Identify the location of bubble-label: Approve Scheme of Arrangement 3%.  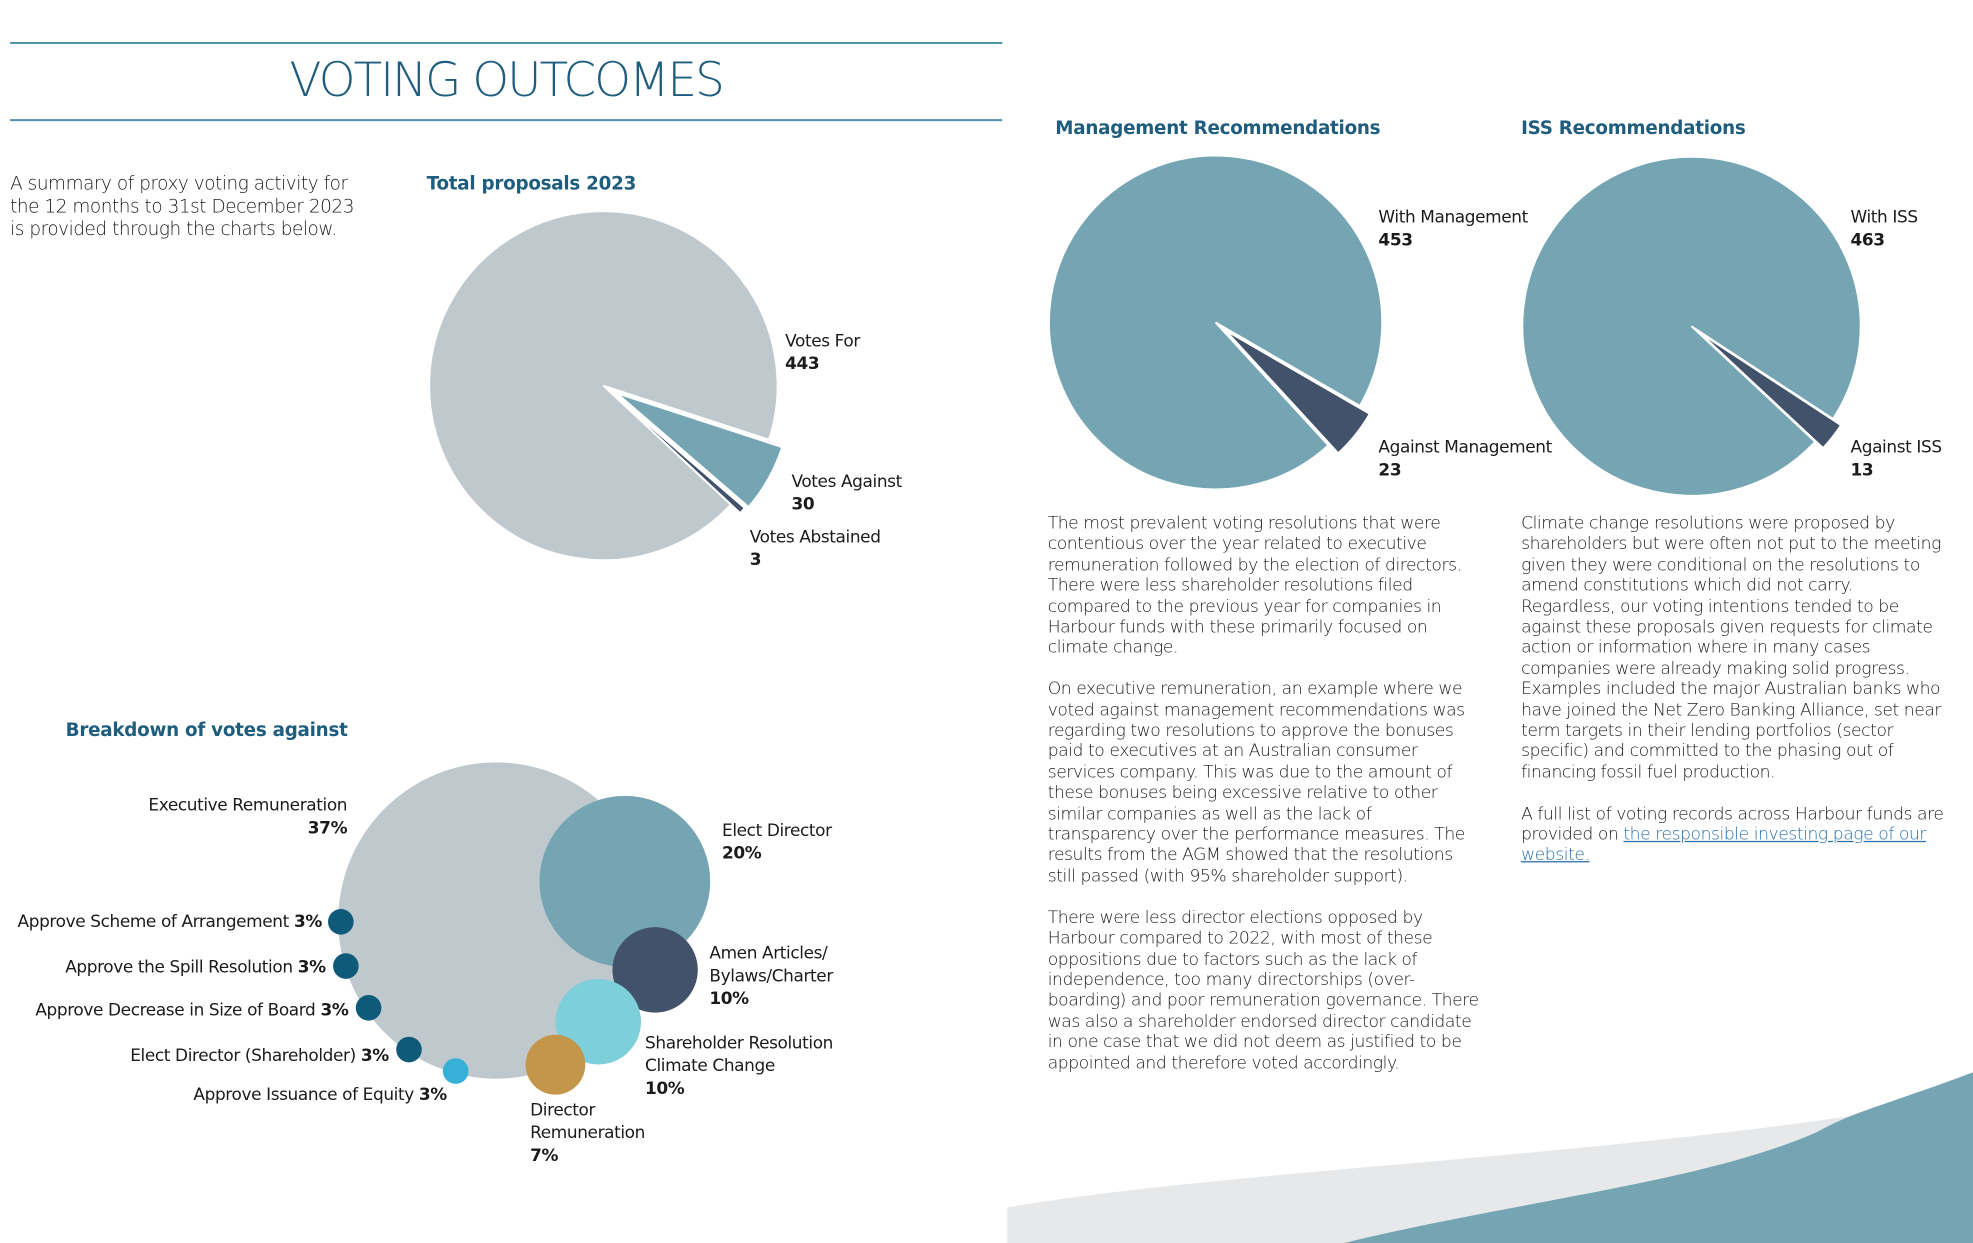
(170, 923).